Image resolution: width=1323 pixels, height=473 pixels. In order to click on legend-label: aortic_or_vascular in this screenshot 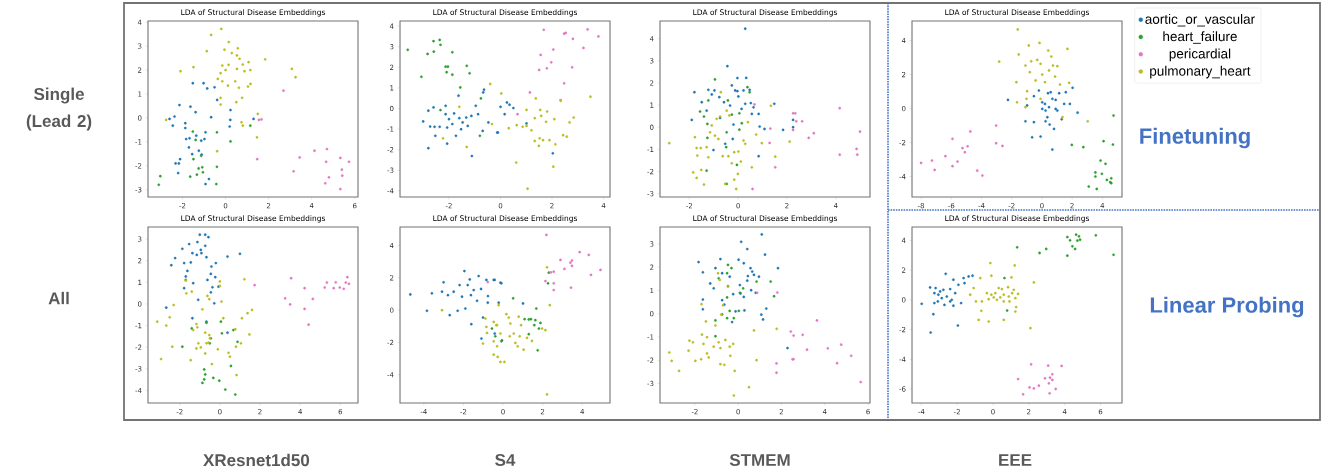, I will do `click(1200, 20)`.